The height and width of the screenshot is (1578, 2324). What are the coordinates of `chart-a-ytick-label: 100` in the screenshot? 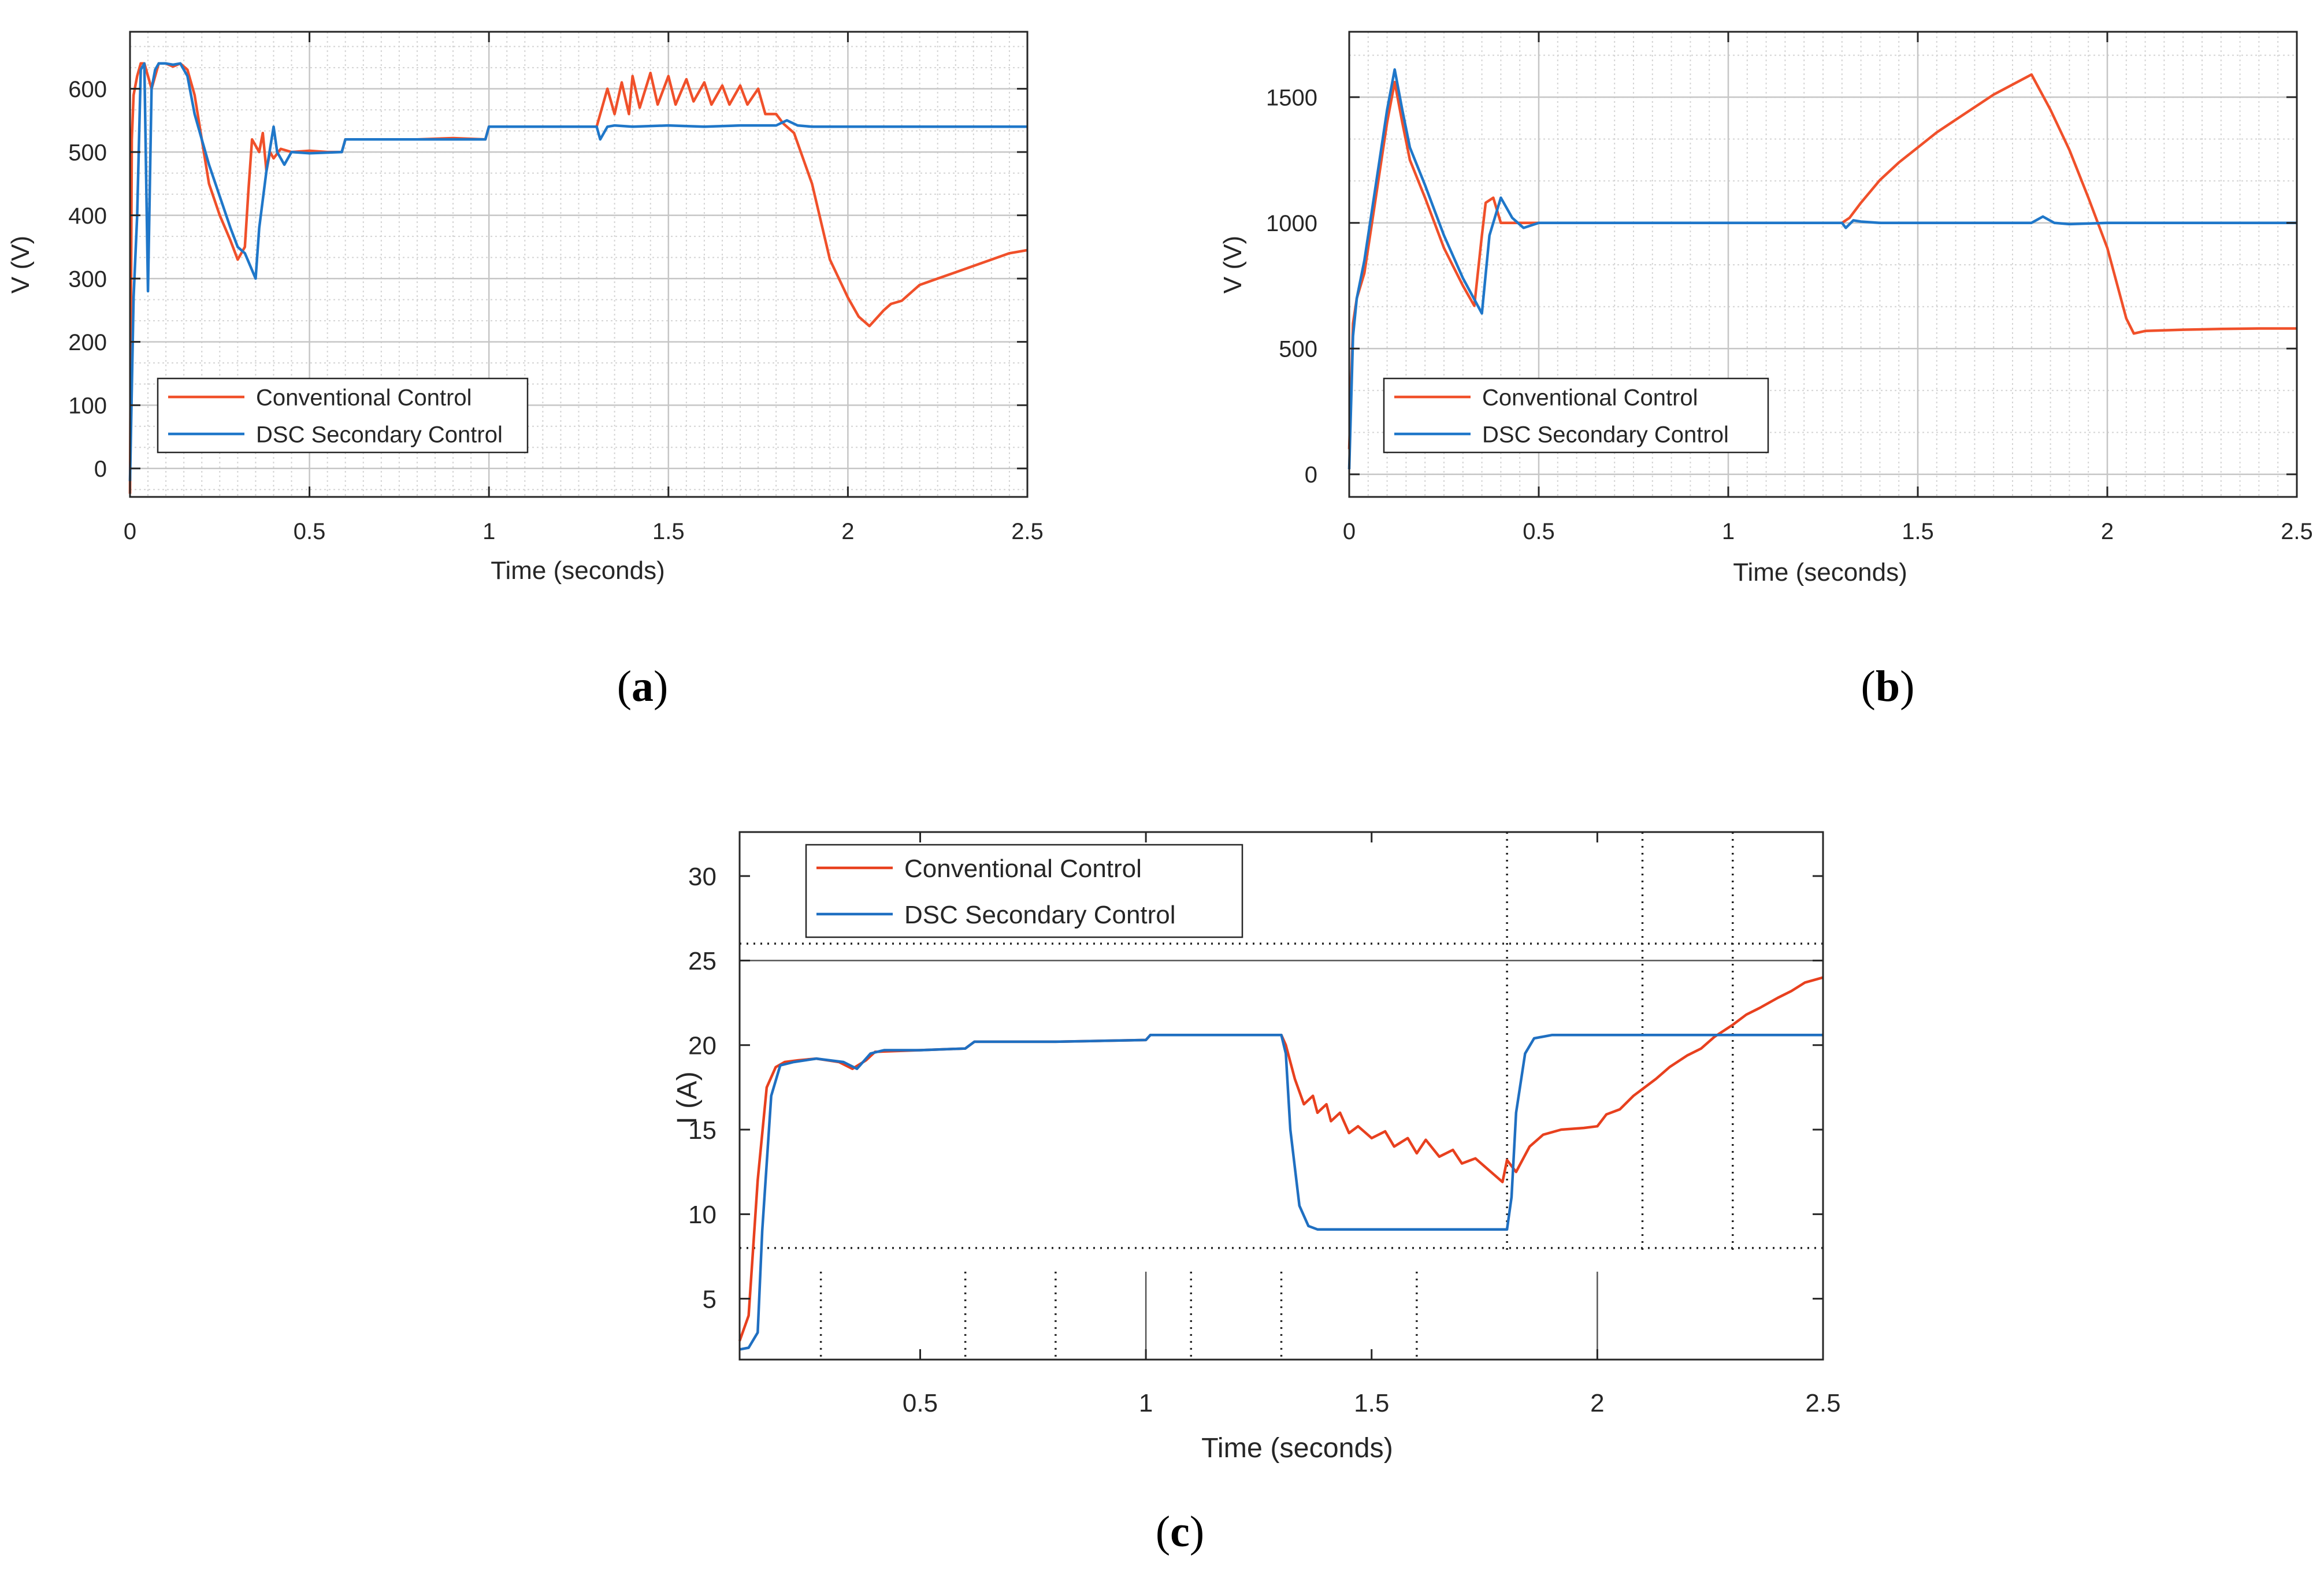 It's located at (87, 406).